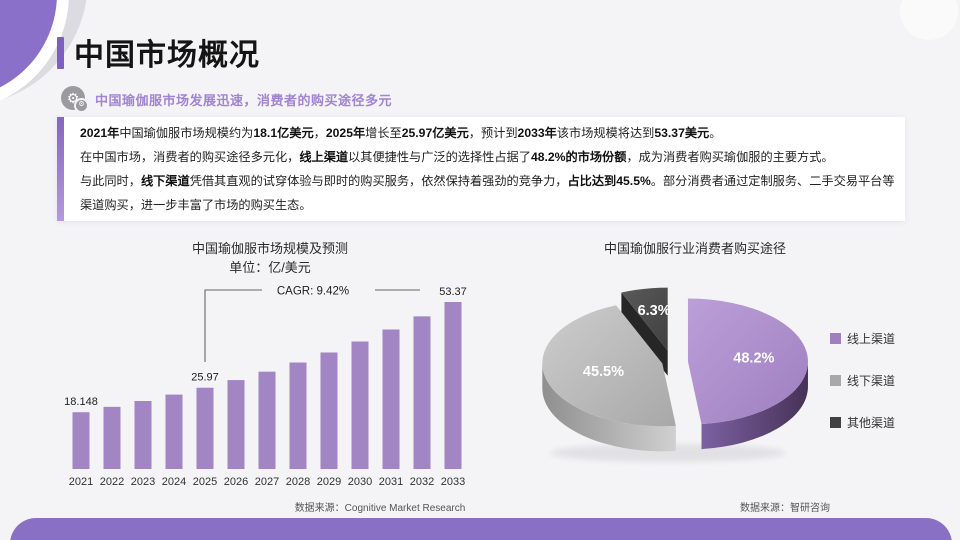 This screenshot has height=540, width=960. I want to click on legend-label: 线上渠道, so click(871, 339).